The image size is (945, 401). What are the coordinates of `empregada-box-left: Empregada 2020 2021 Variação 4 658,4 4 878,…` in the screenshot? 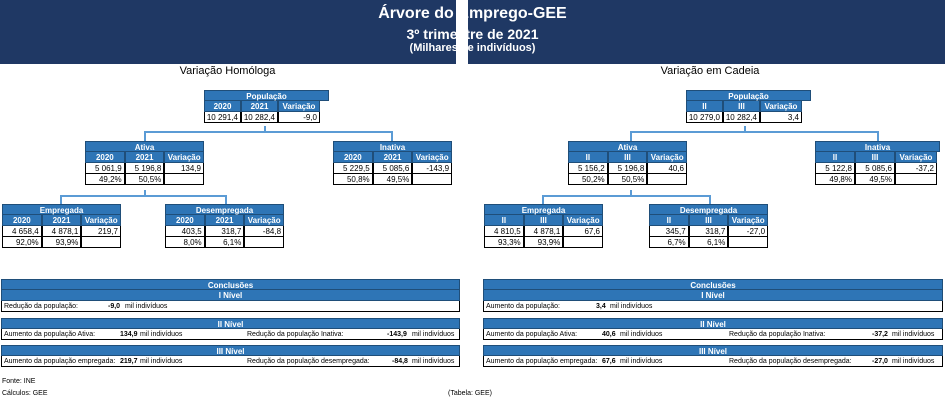 It's located at (62, 226).